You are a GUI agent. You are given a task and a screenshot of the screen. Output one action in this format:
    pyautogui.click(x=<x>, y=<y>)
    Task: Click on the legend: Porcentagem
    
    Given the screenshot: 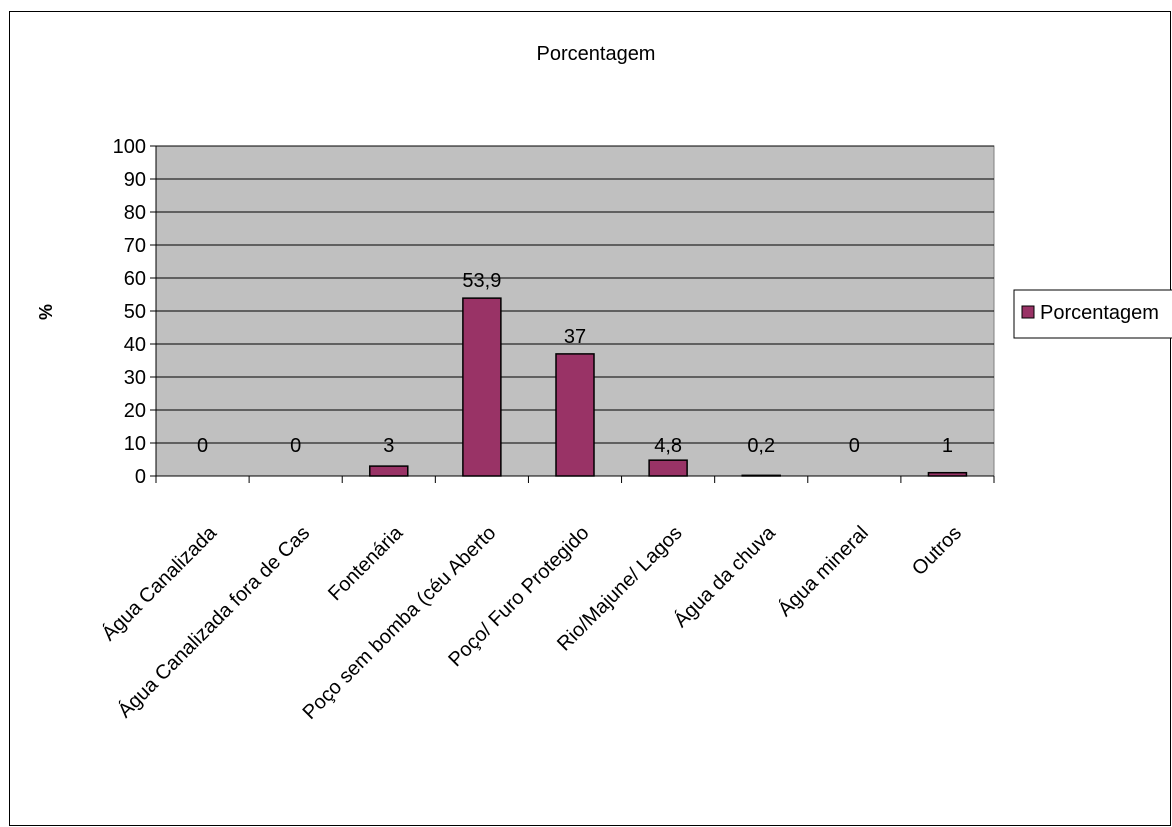 What is the action you would take?
    pyautogui.click(x=1092, y=314)
    